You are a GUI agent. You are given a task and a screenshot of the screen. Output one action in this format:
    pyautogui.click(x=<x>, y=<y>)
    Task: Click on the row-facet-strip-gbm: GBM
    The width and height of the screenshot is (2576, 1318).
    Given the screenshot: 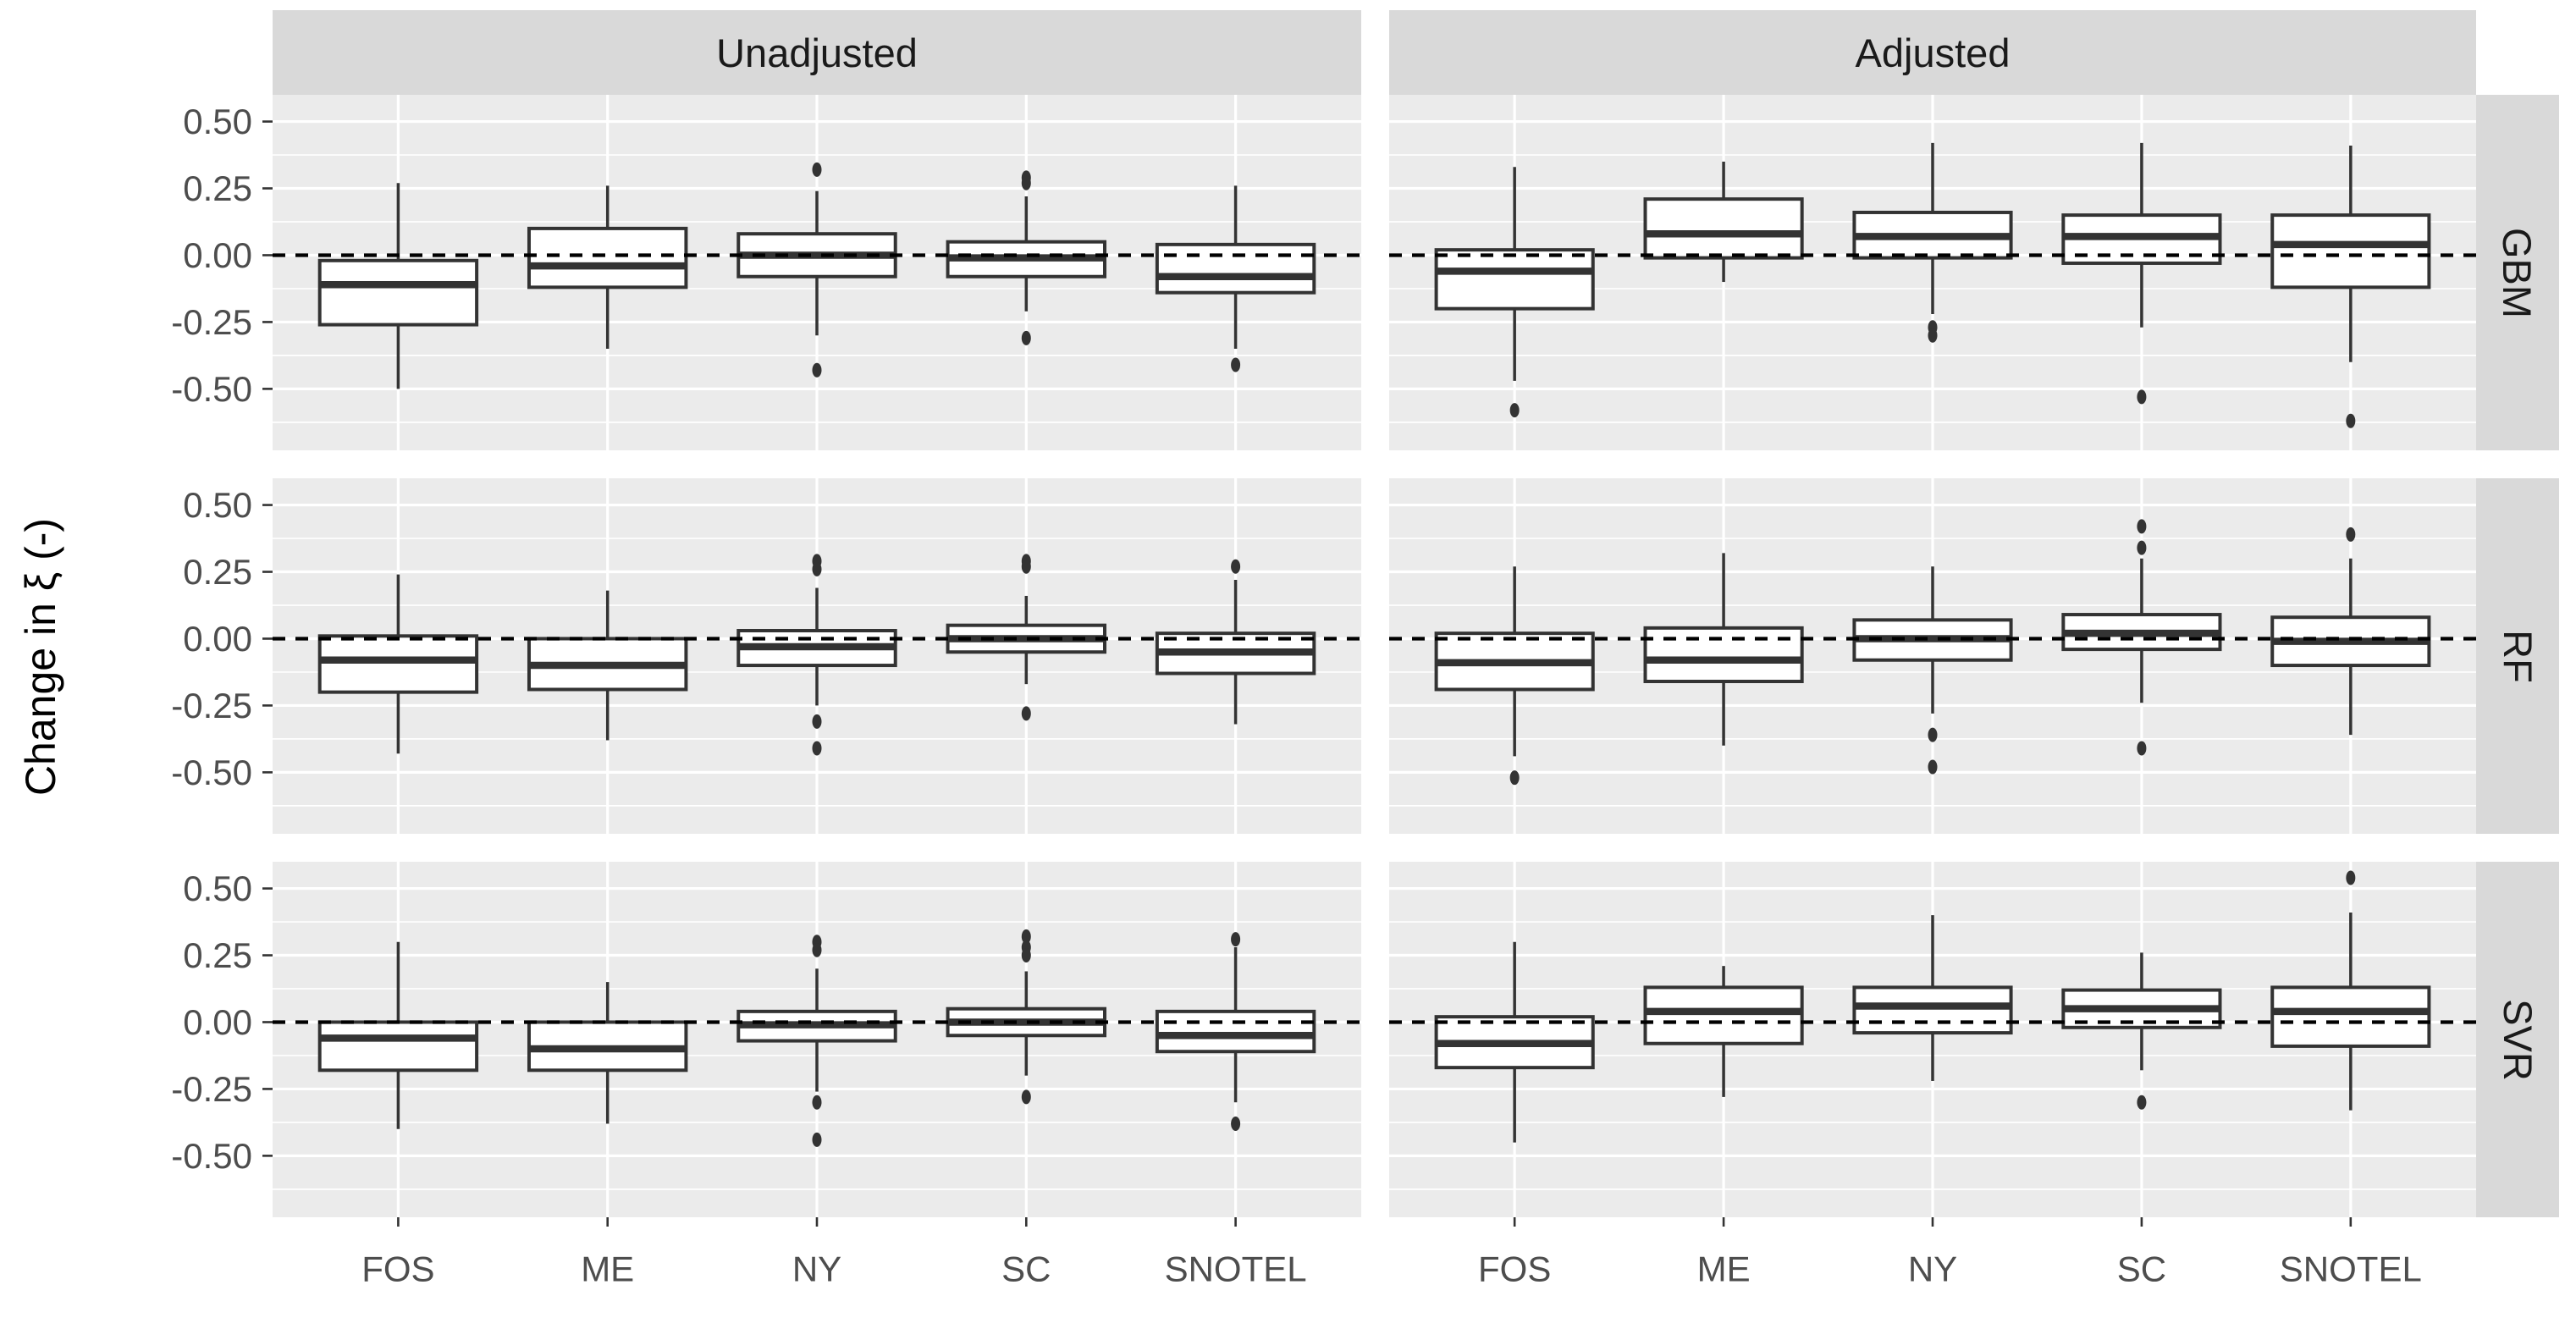 What is the action you would take?
    pyautogui.click(x=2518, y=272)
    